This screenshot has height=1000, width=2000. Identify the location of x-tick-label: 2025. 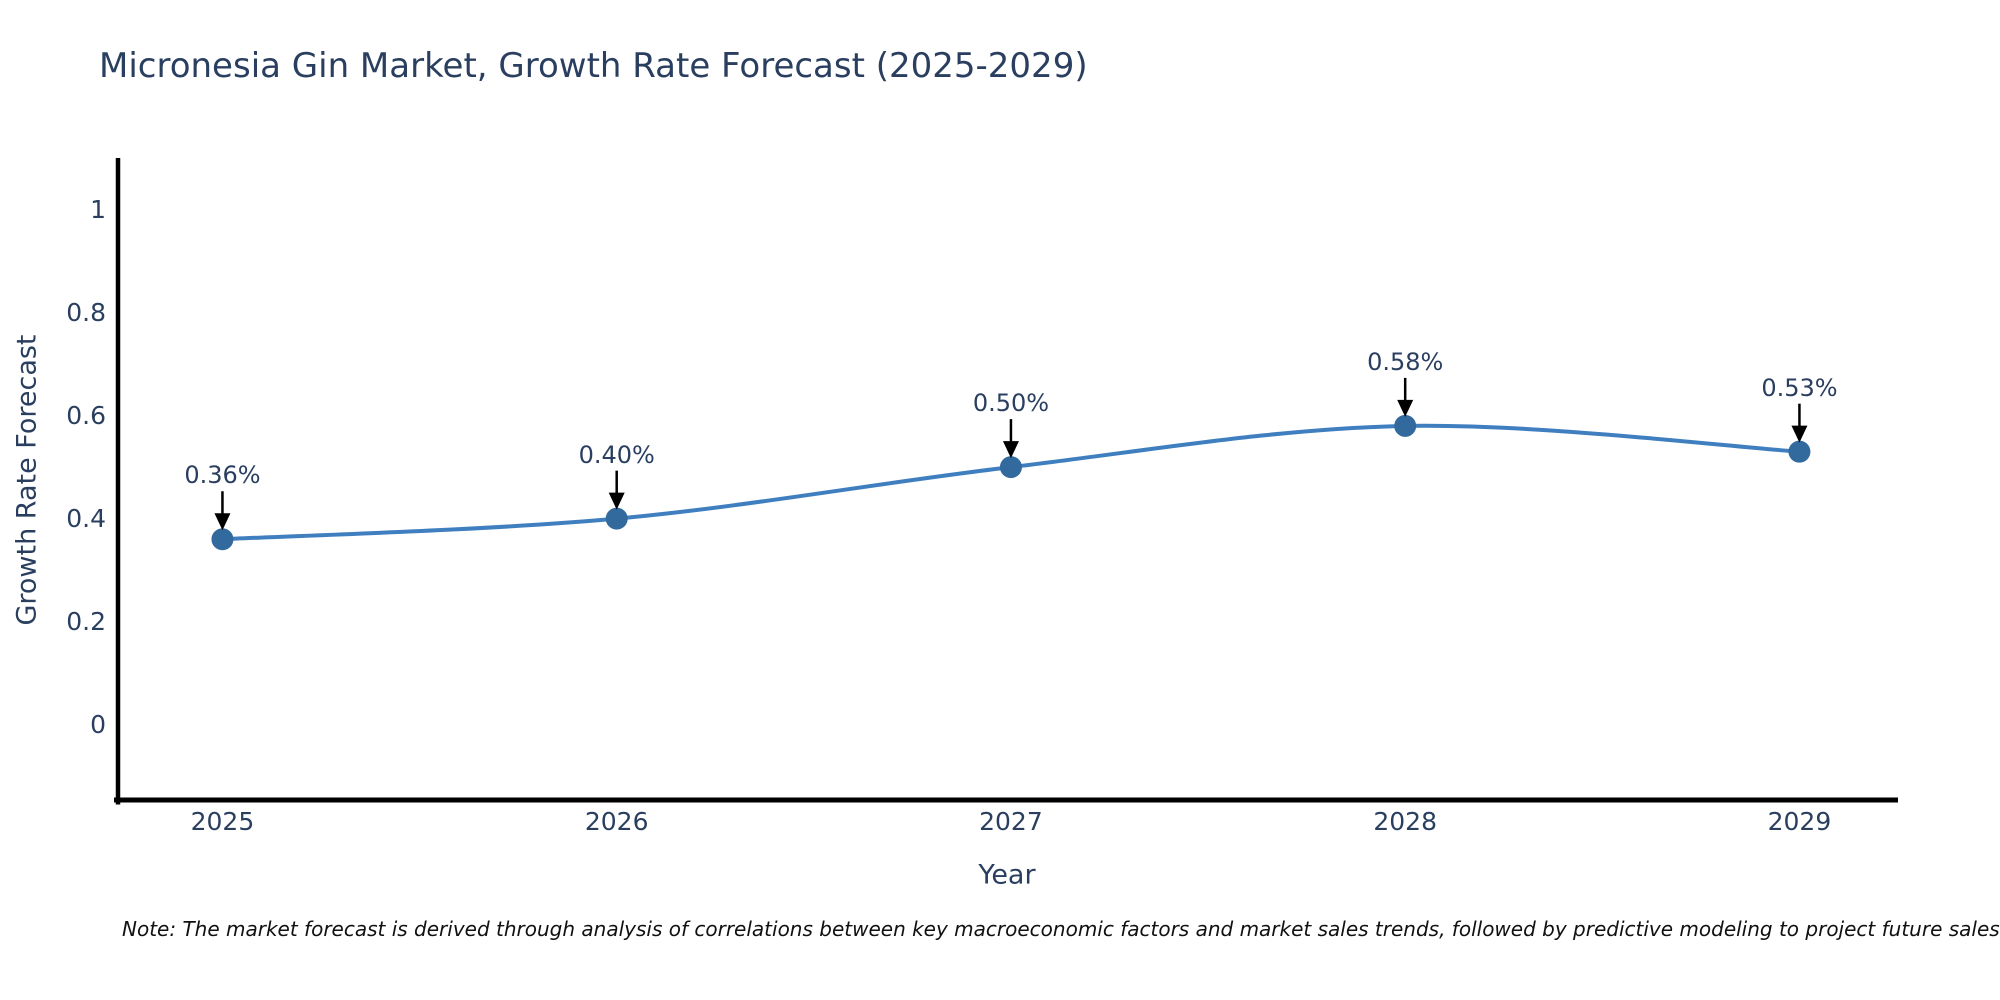
(222, 821).